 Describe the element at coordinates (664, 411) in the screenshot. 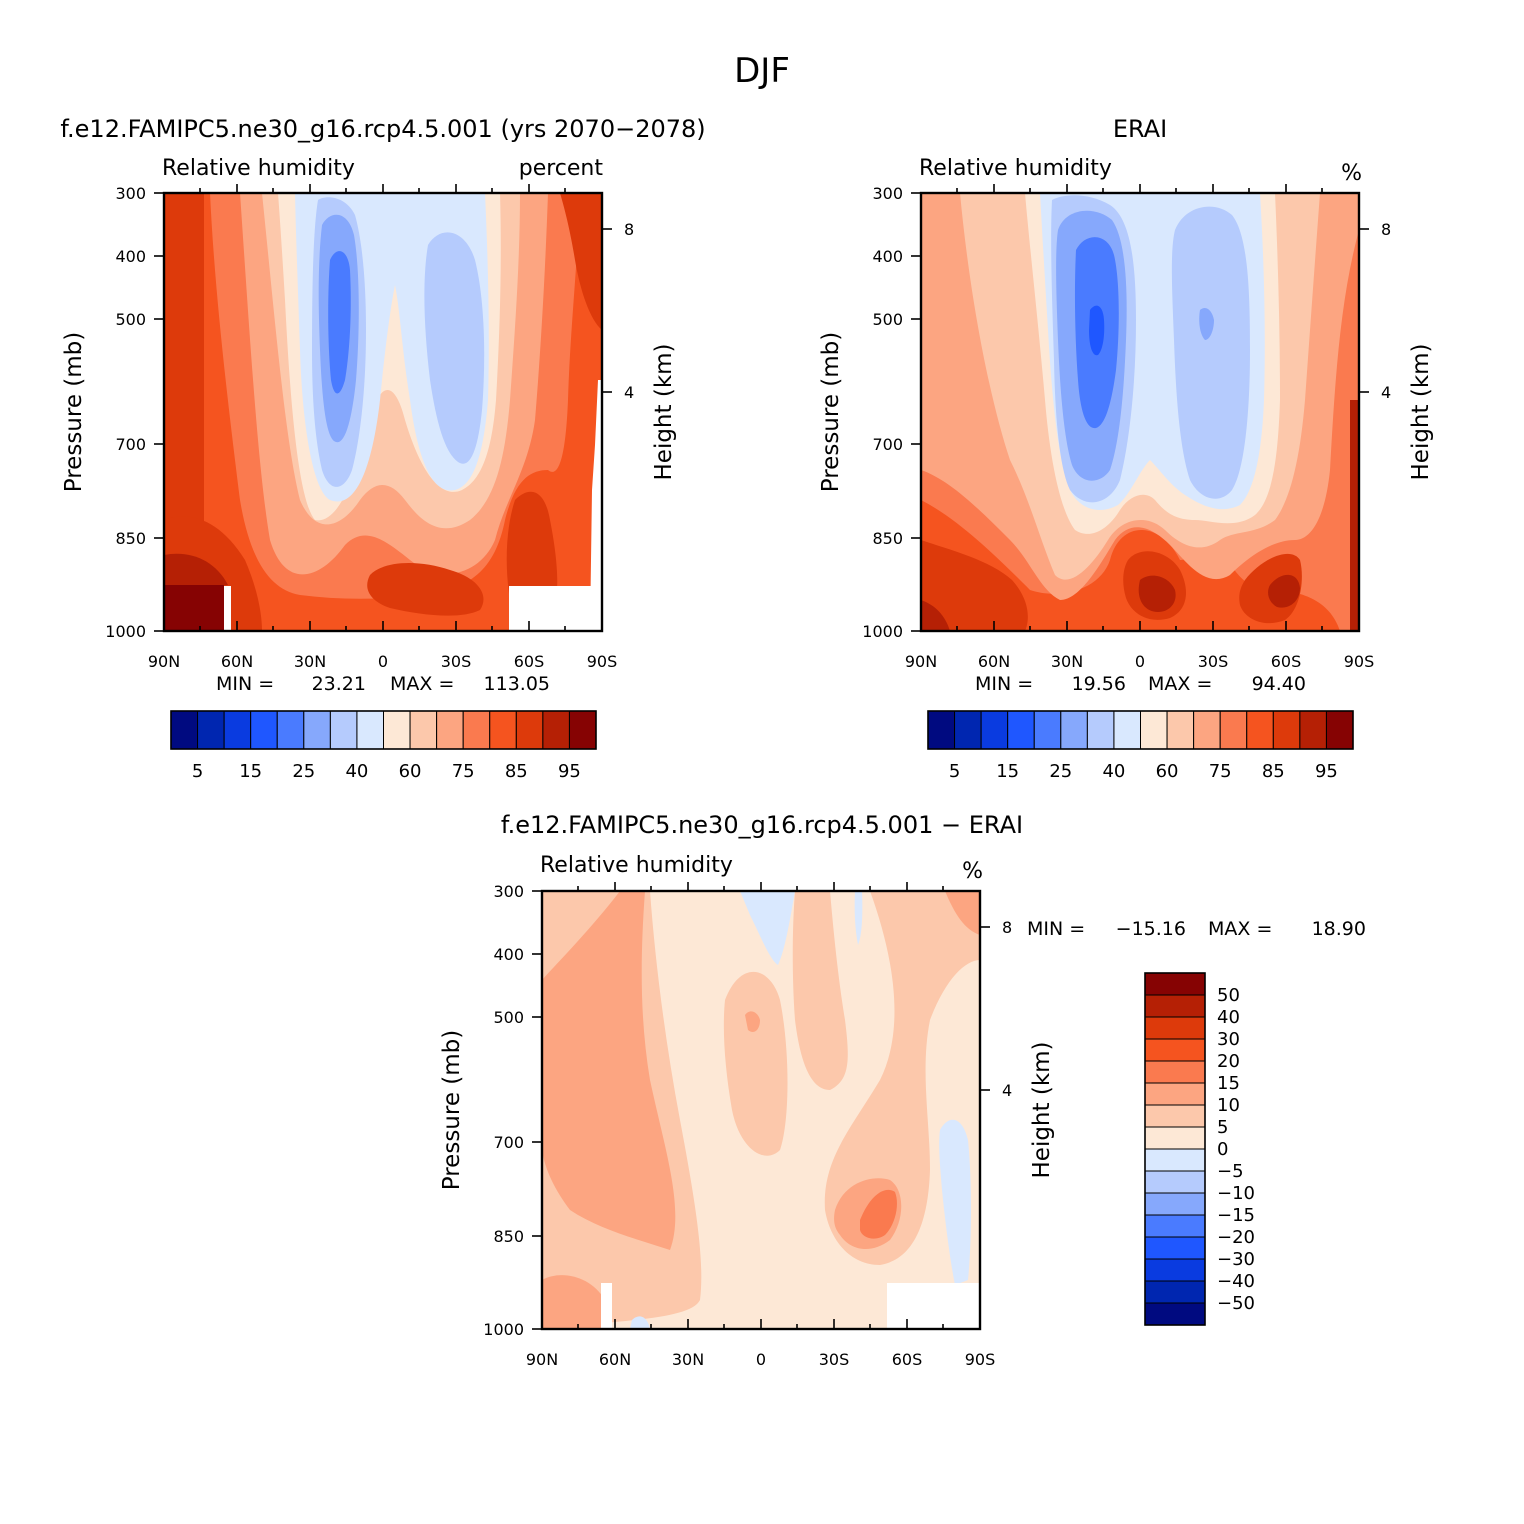

I see `y2-axis-title: Height (km)` at that location.